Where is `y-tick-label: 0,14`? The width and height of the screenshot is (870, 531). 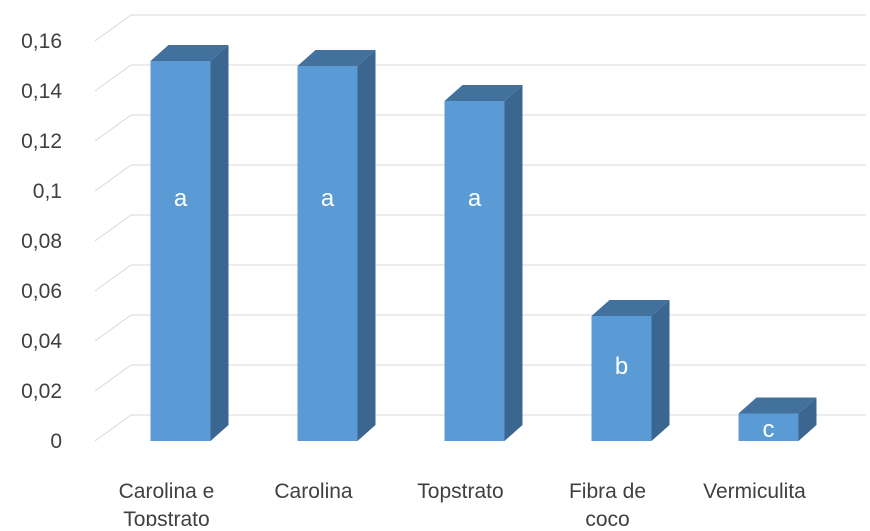
y-tick-label: 0,14 is located at coordinates (41, 91).